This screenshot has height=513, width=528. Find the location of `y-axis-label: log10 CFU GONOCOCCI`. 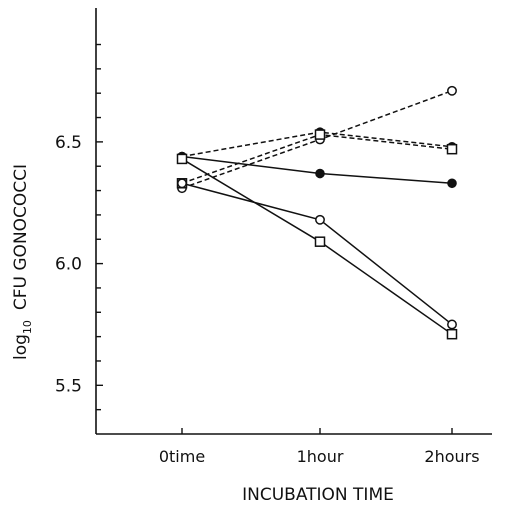

y-axis-label: log10 CFU GONOCOCCI is located at coordinates (22, 262).